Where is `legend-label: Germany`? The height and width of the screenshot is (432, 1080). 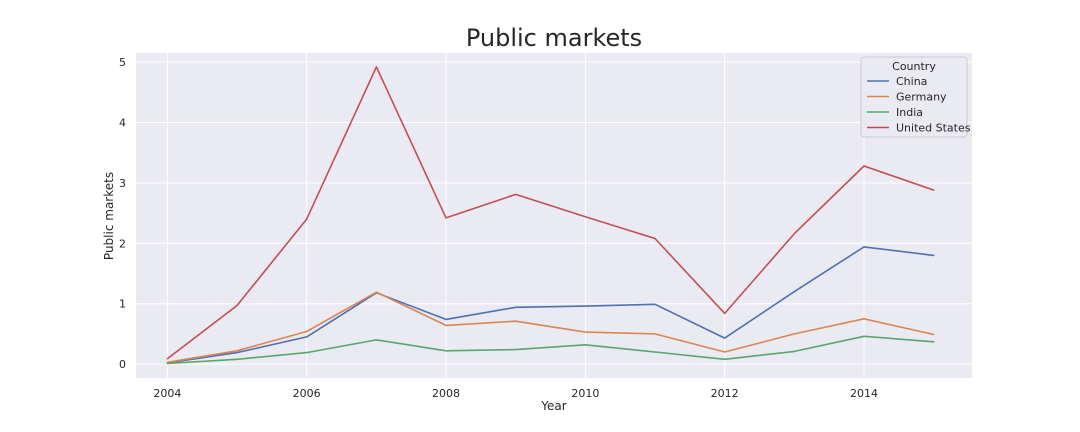 legend-label: Germany is located at coordinates (921, 97).